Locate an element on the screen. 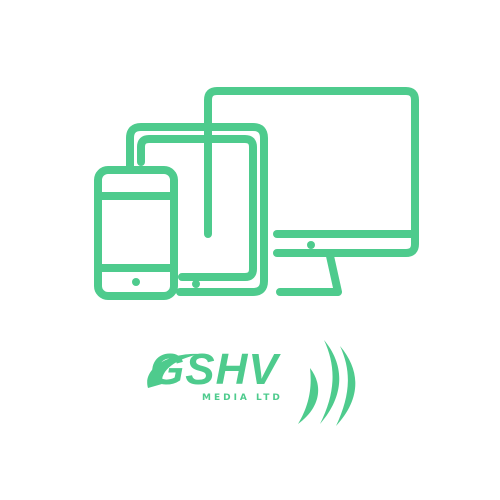 The image size is (500, 500). phone-home-dot is located at coordinates (136, 282).